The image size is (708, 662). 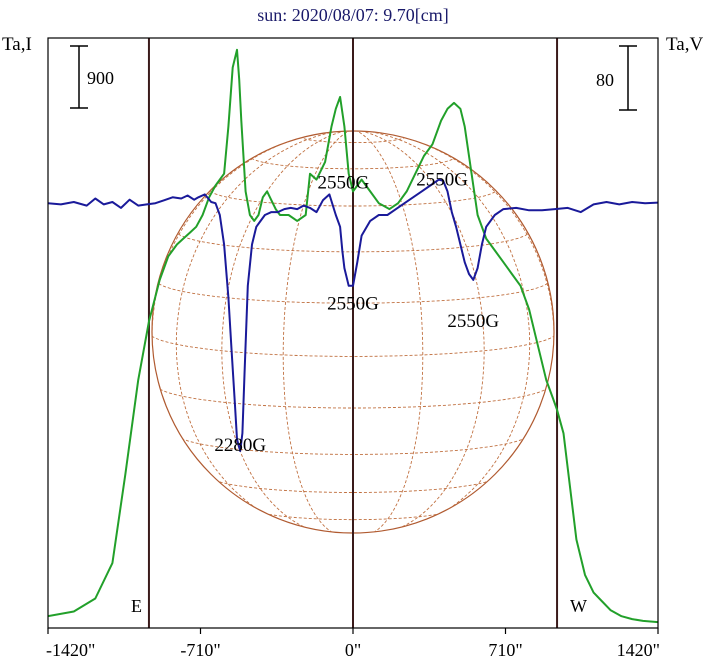 What do you see at coordinates (353, 650) in the screenshot?
I see `x-tick-label: 0"` at bounding box center [353, 650].